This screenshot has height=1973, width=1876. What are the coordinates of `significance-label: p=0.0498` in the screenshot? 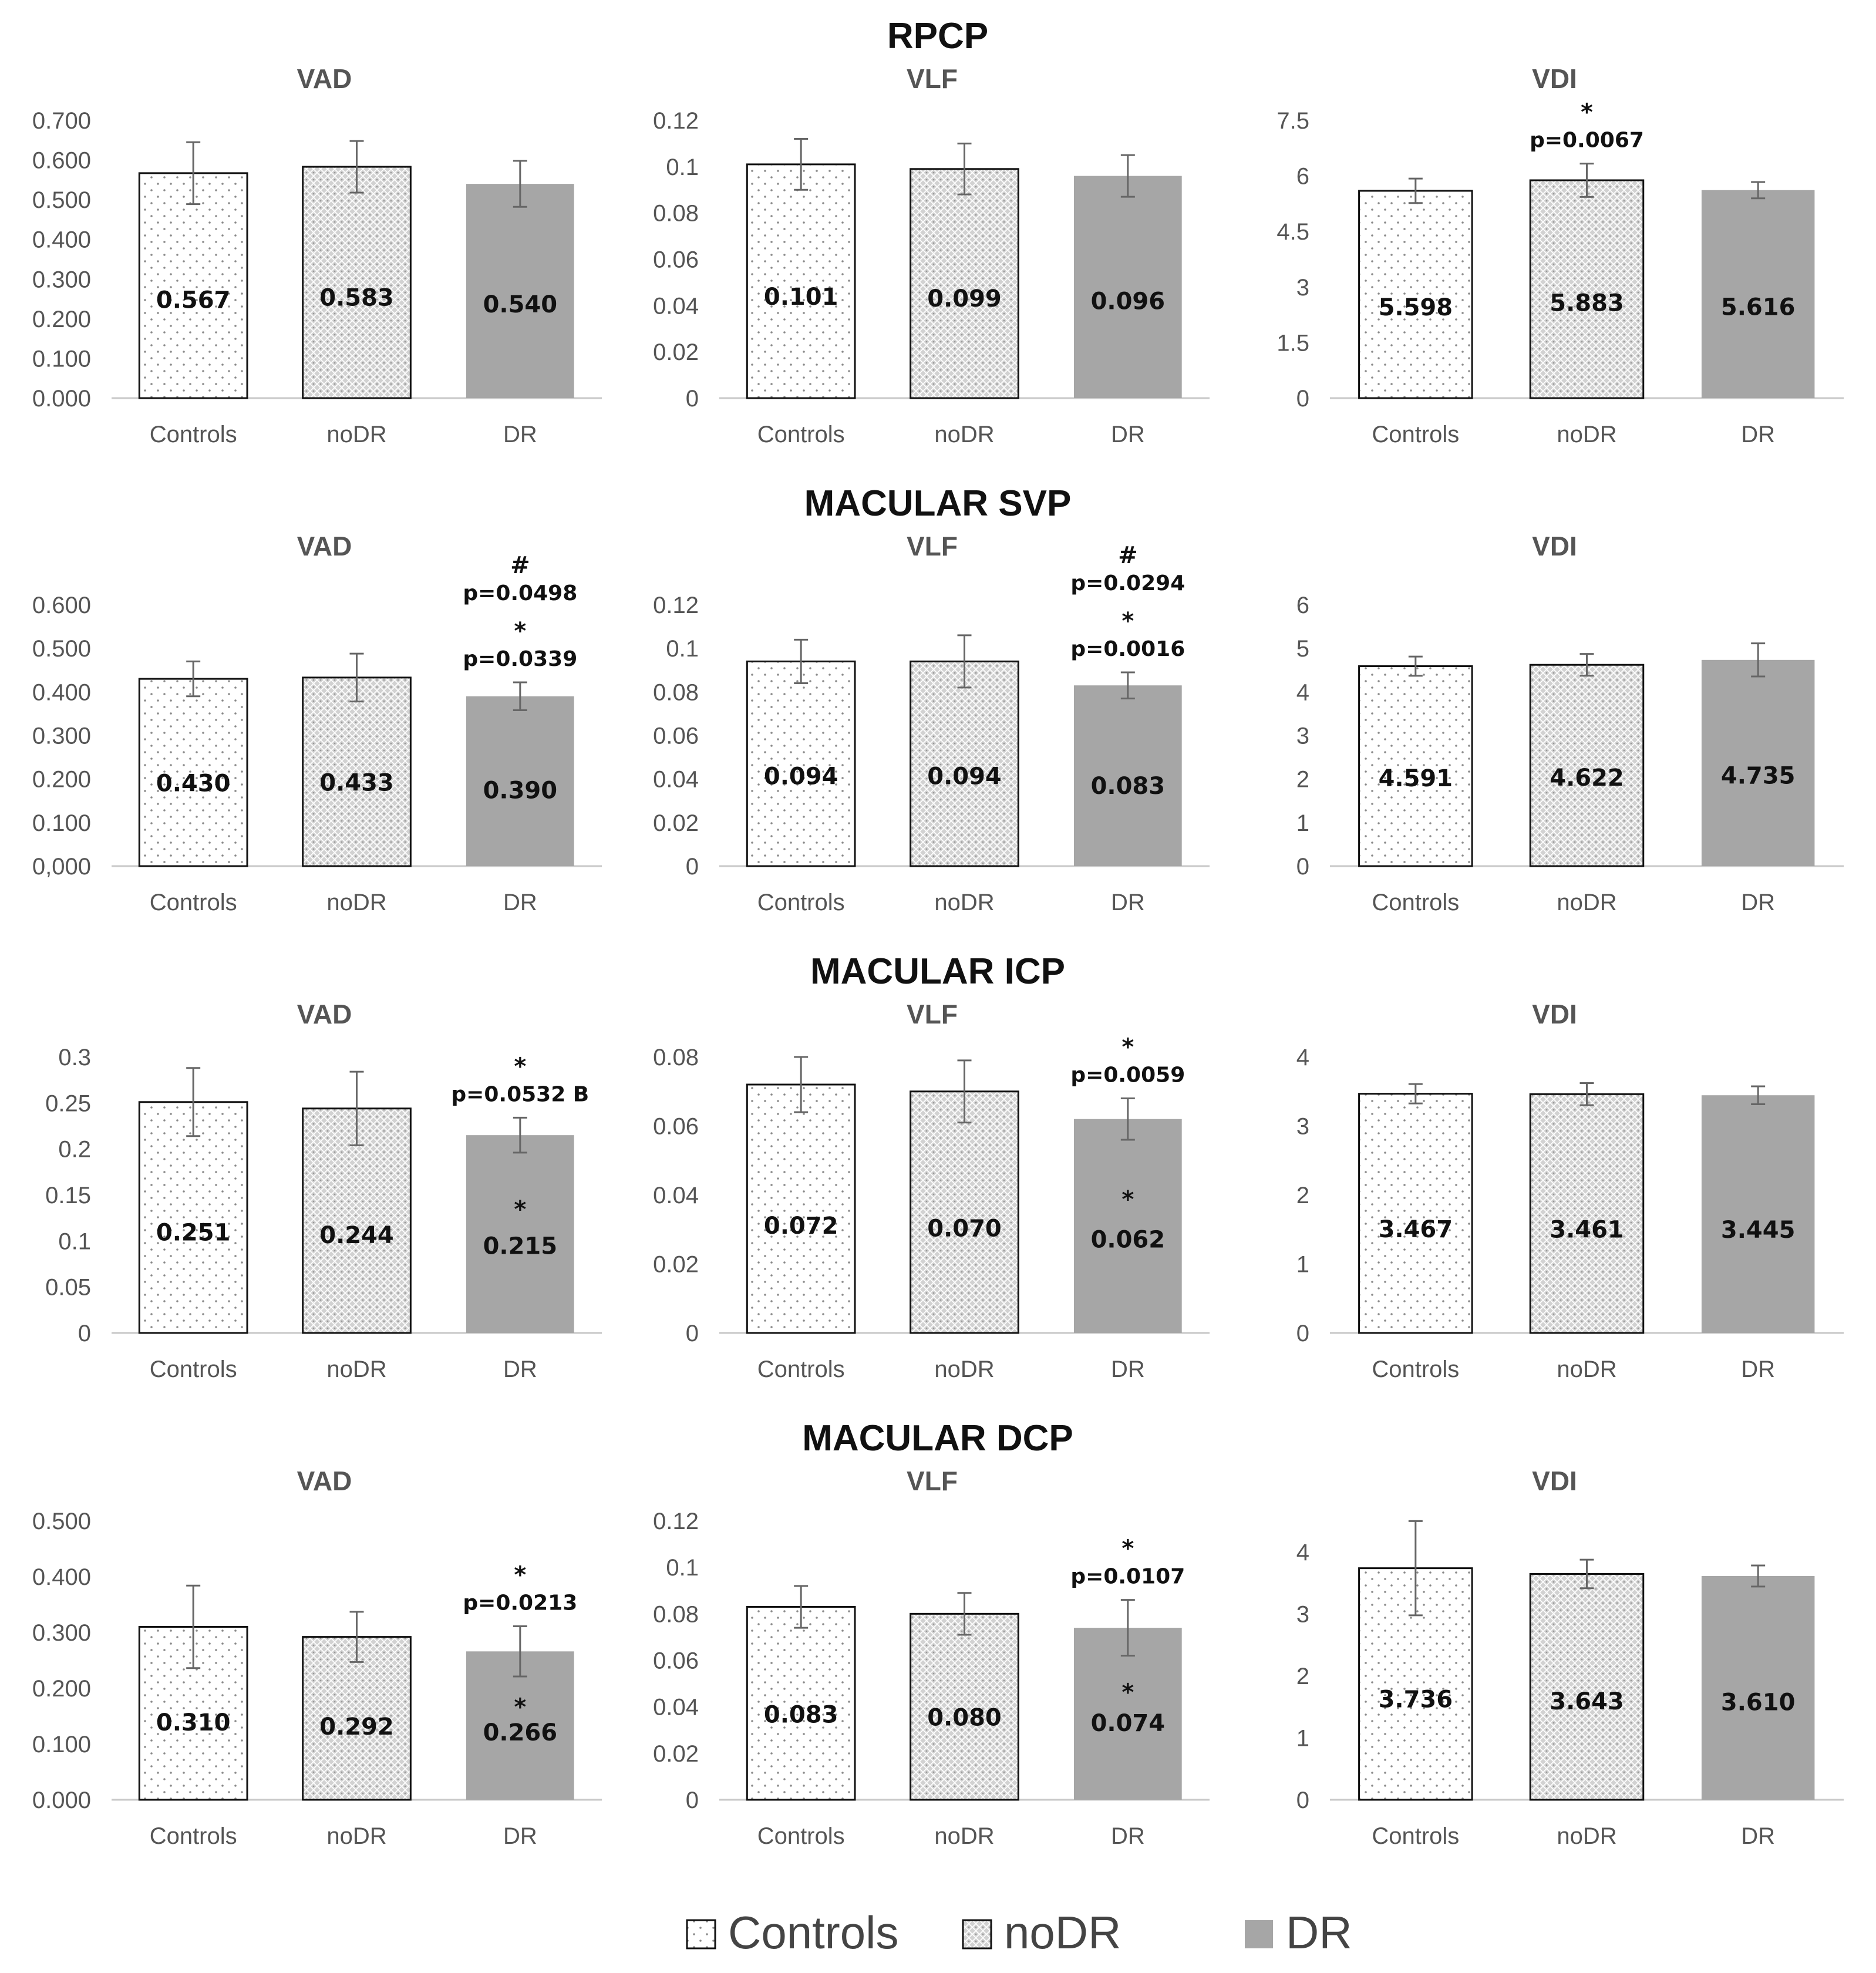 It's located at (520, 593).